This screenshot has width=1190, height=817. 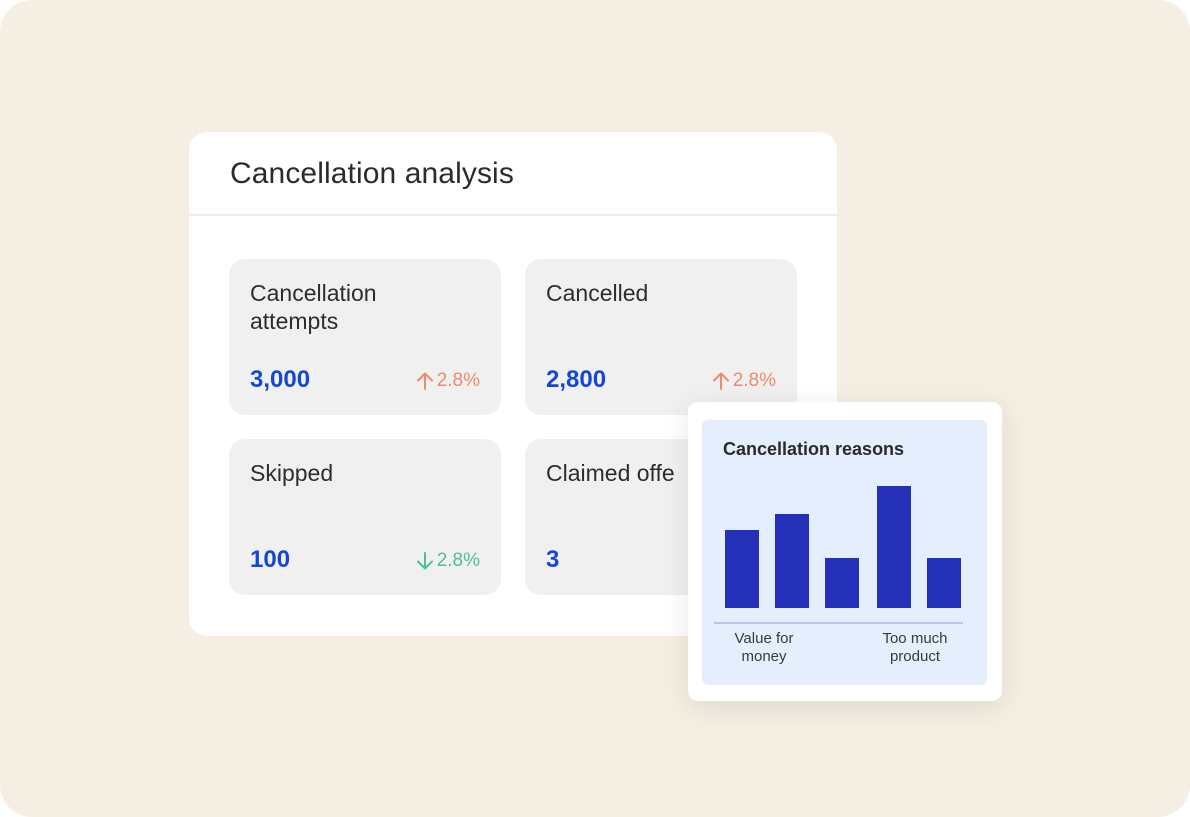 What do you see at coordinates (270, 559) in the screenshot?
I see `card-value: 100` at bounding box center [270, 559].